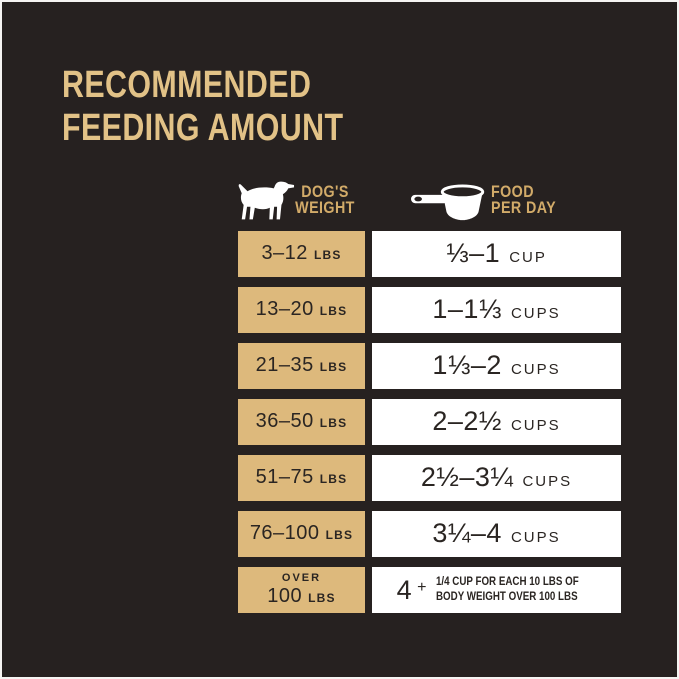  What do you see at coordinates (284, 533) in the screenshot?
I see `weight-value: 76–100` at bounding box center [284, 533].